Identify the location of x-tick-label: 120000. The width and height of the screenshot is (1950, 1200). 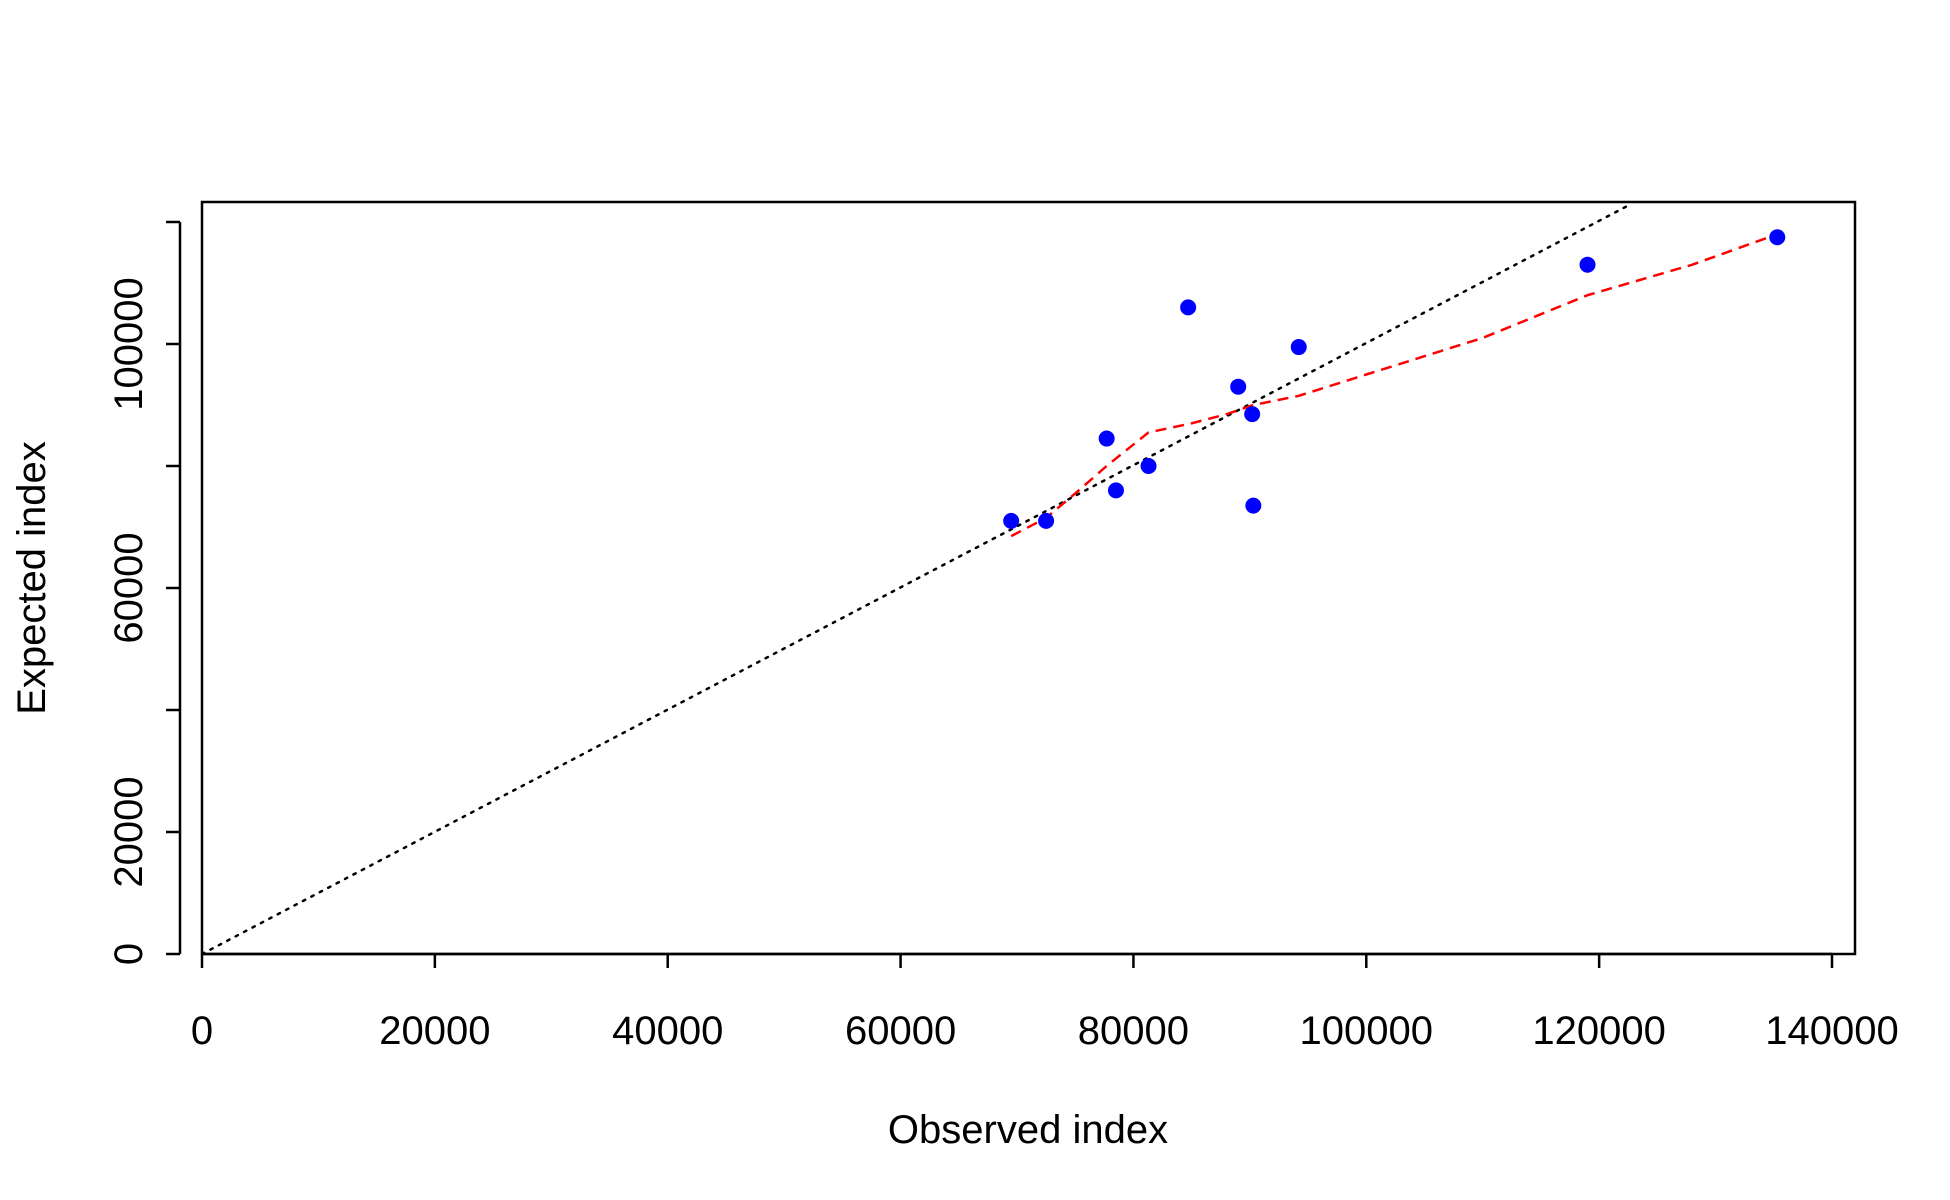
(1598, 1031).